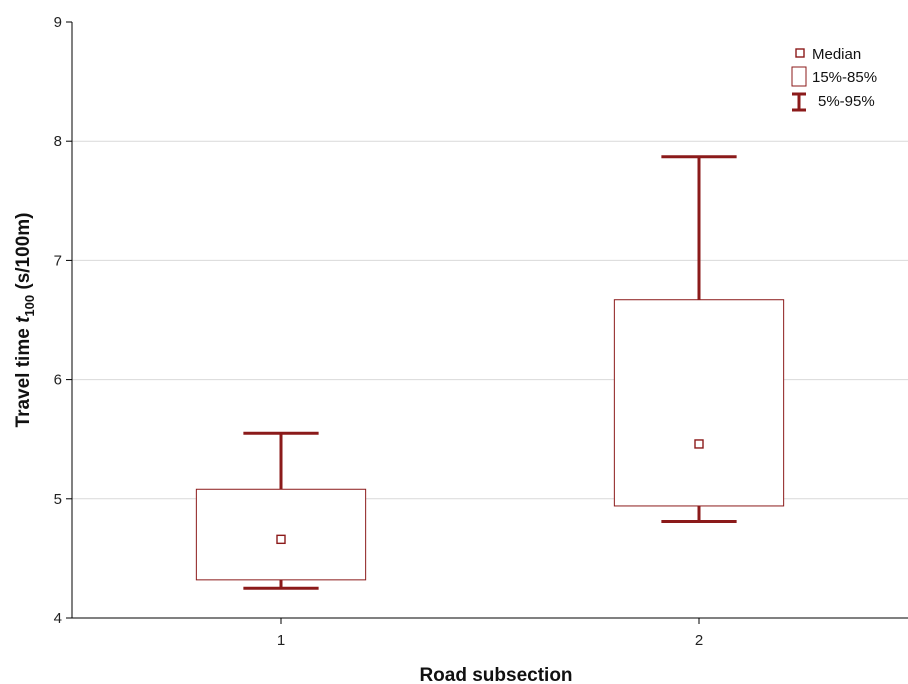  Describe the element at coordinates (800, 53) in the screenshot. I see `legend-median-marker` at that location.